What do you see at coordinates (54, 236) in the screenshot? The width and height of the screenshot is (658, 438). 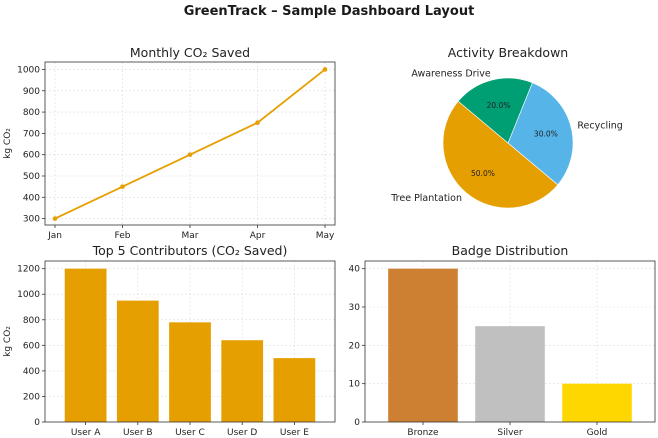 I see `x-tick-label: Jan` at bounding box center [54, 236].